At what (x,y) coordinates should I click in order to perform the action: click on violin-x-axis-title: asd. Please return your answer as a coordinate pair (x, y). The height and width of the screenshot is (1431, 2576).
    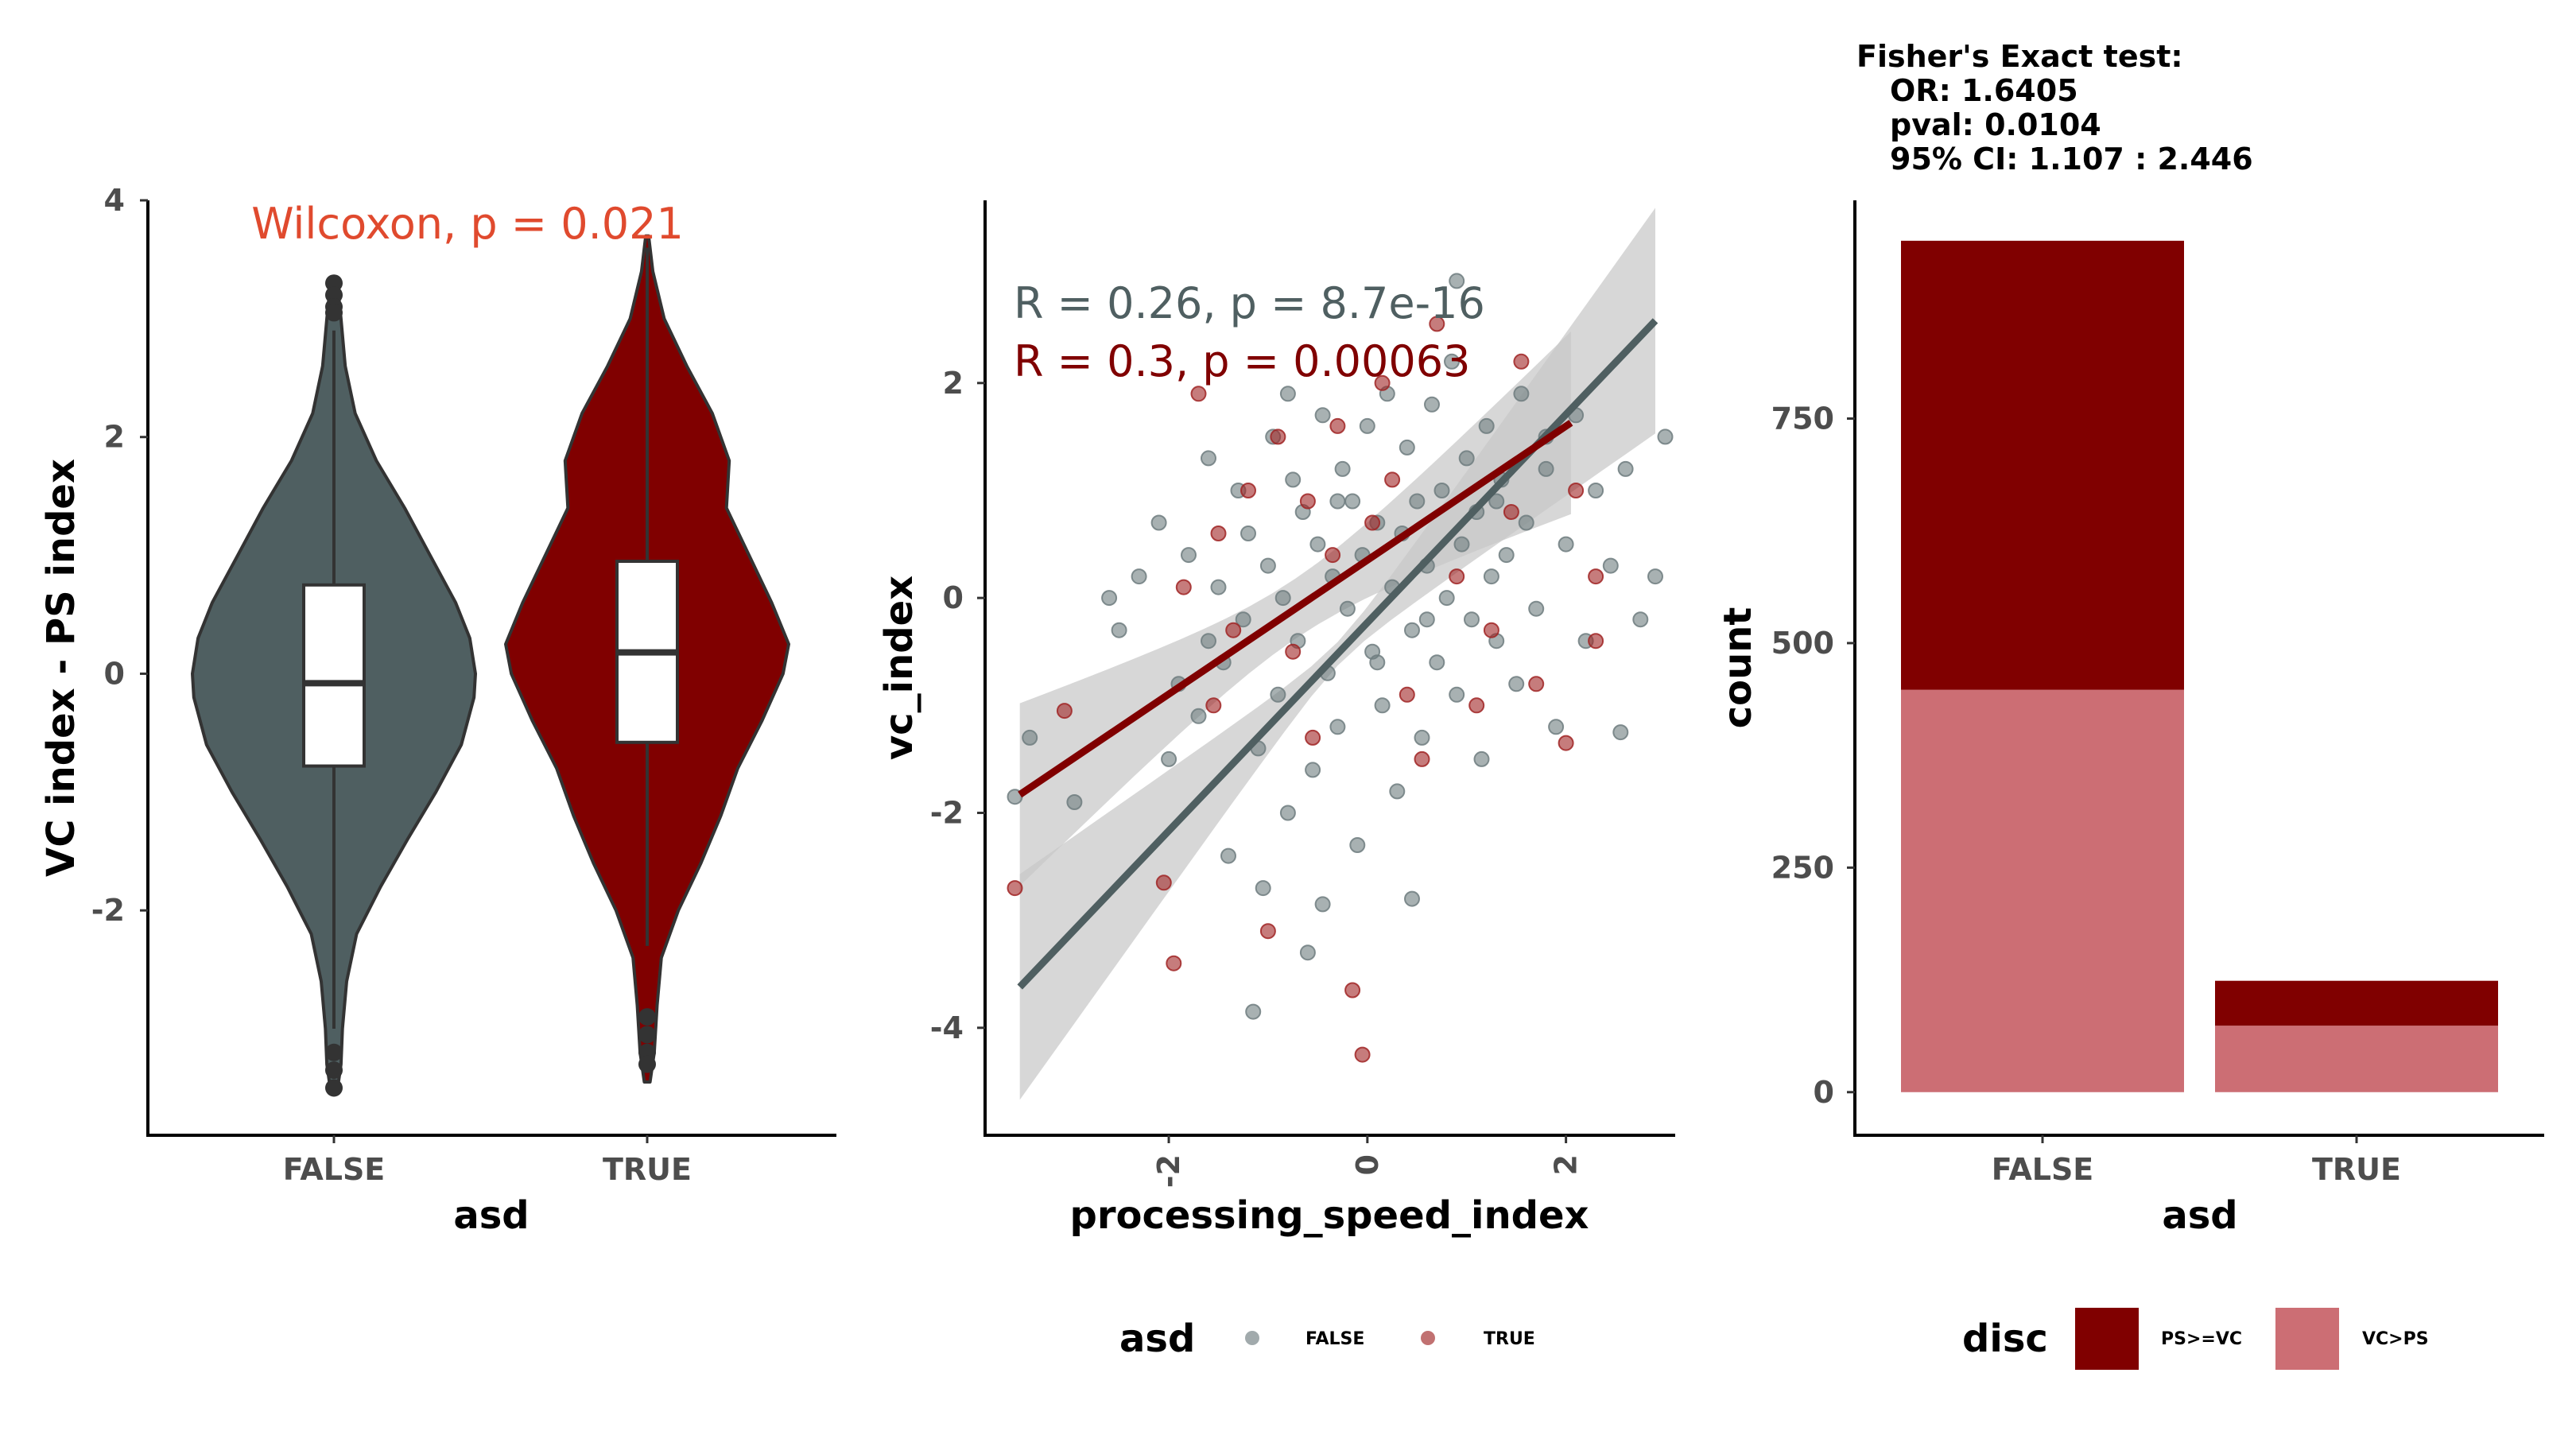
    Looking at the image, I should click on (491, 1215).